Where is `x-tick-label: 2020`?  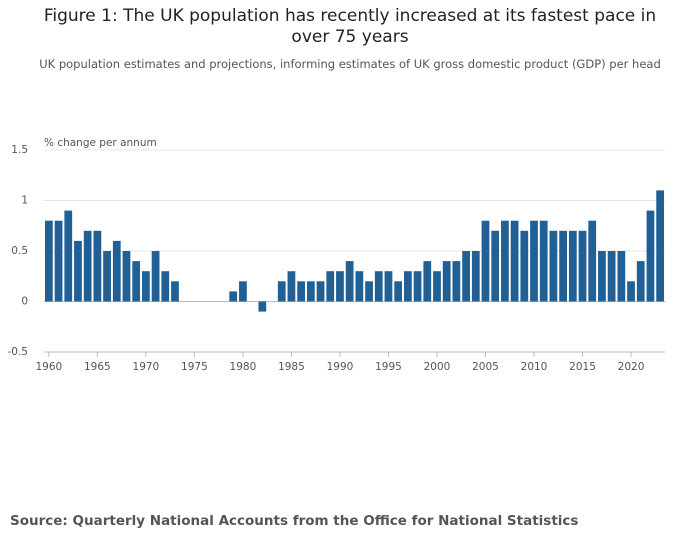 x-tick-label: 2020 is located at coordinates (631, 367).